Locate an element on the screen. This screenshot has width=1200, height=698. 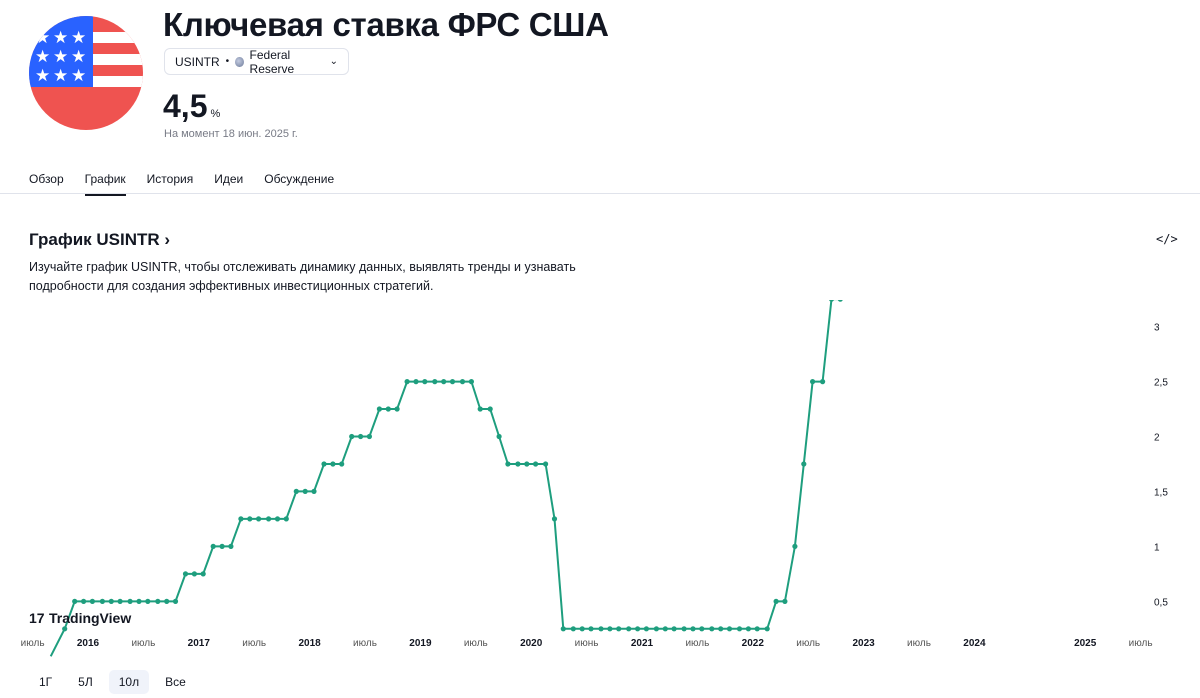
range-5y-button: 5Л is located at coordinates (85, 682).